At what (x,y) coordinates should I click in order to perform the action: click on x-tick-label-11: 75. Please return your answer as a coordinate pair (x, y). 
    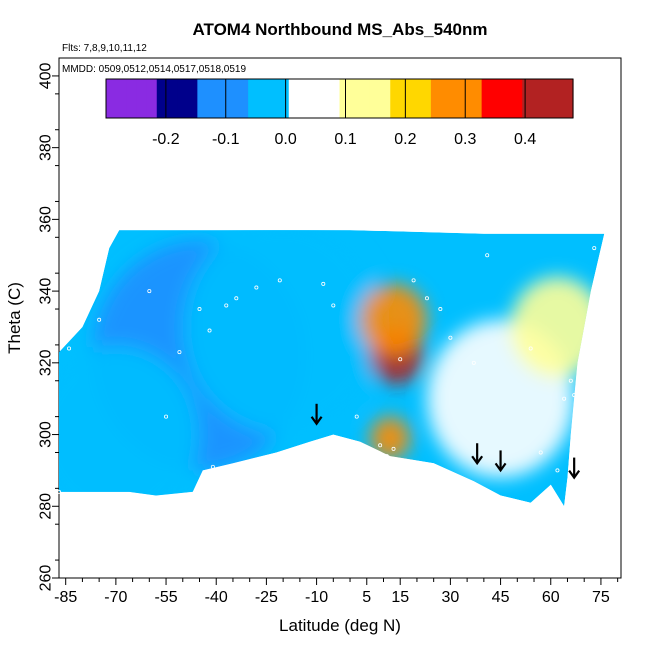
    Looking at the image, I should click on (601, 597).